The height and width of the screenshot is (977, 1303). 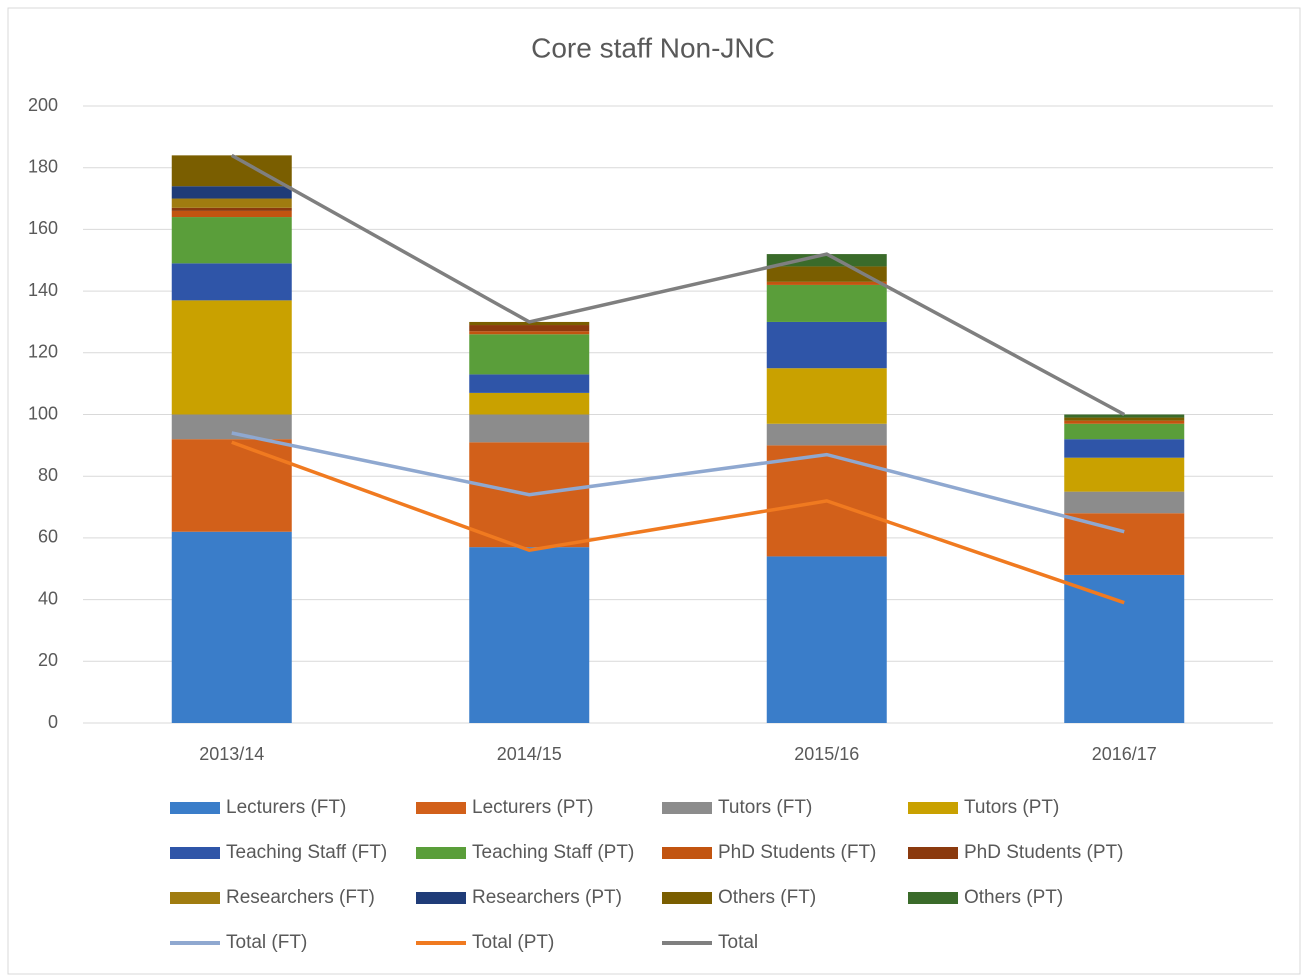 I want to click on y-tick-label: 140, so click(x=43, y=290).